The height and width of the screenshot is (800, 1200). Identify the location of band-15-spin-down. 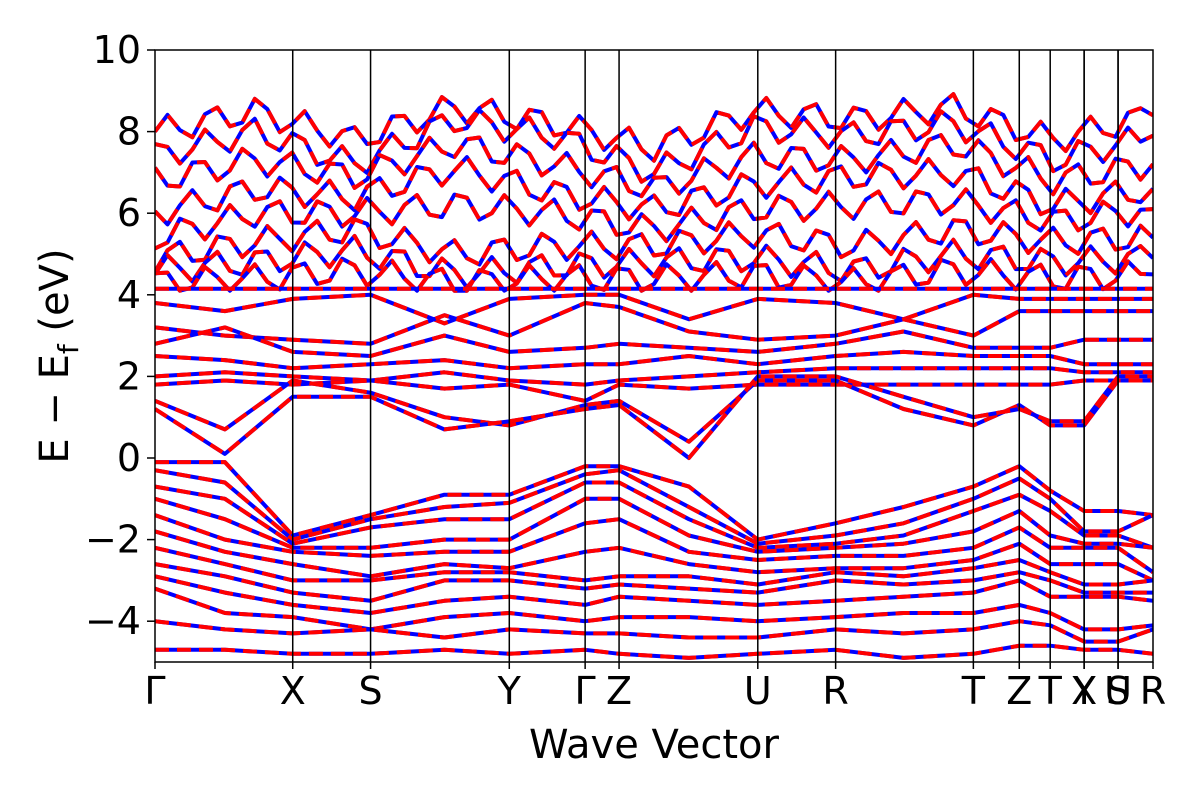
(654, 582).